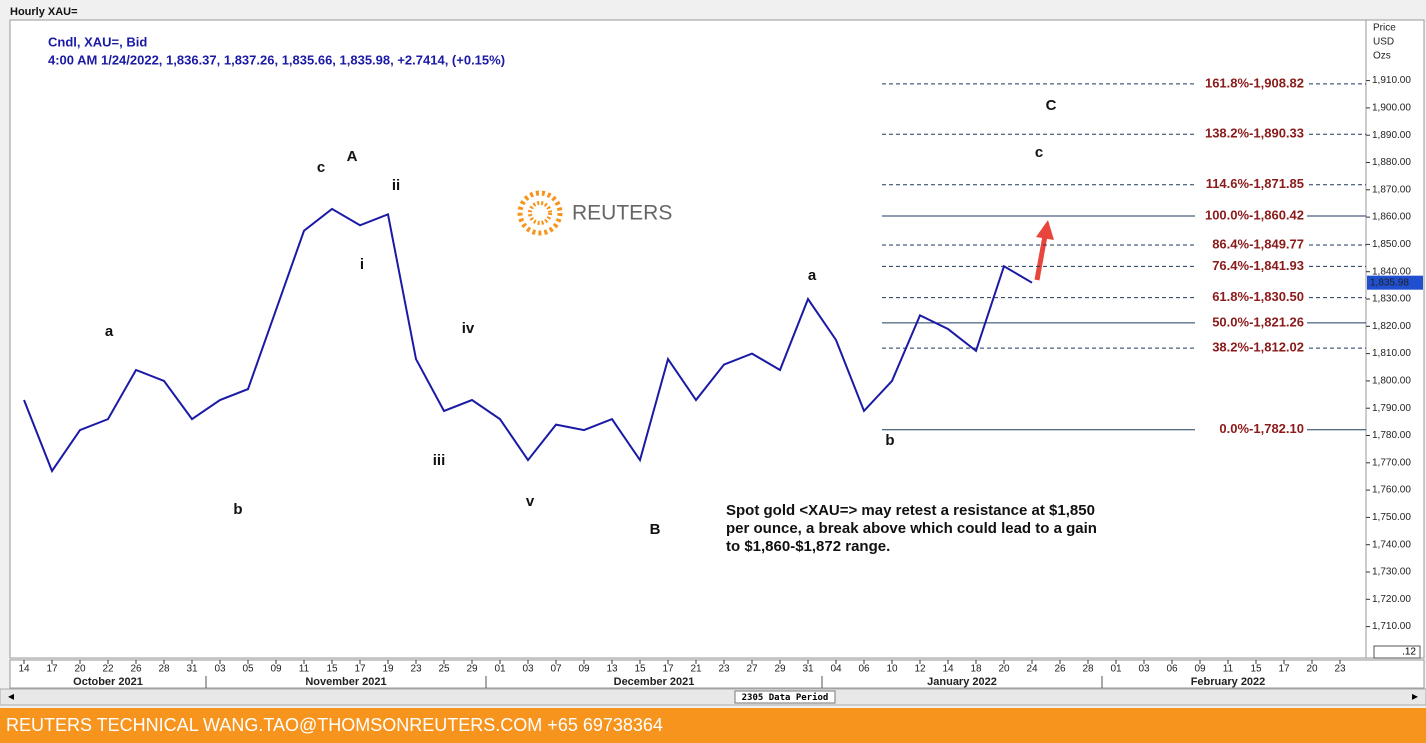 The width and height of the screenshot is (1426, 743). I want to click on y-tick-label: 1,730.00, so click(1391, 572).